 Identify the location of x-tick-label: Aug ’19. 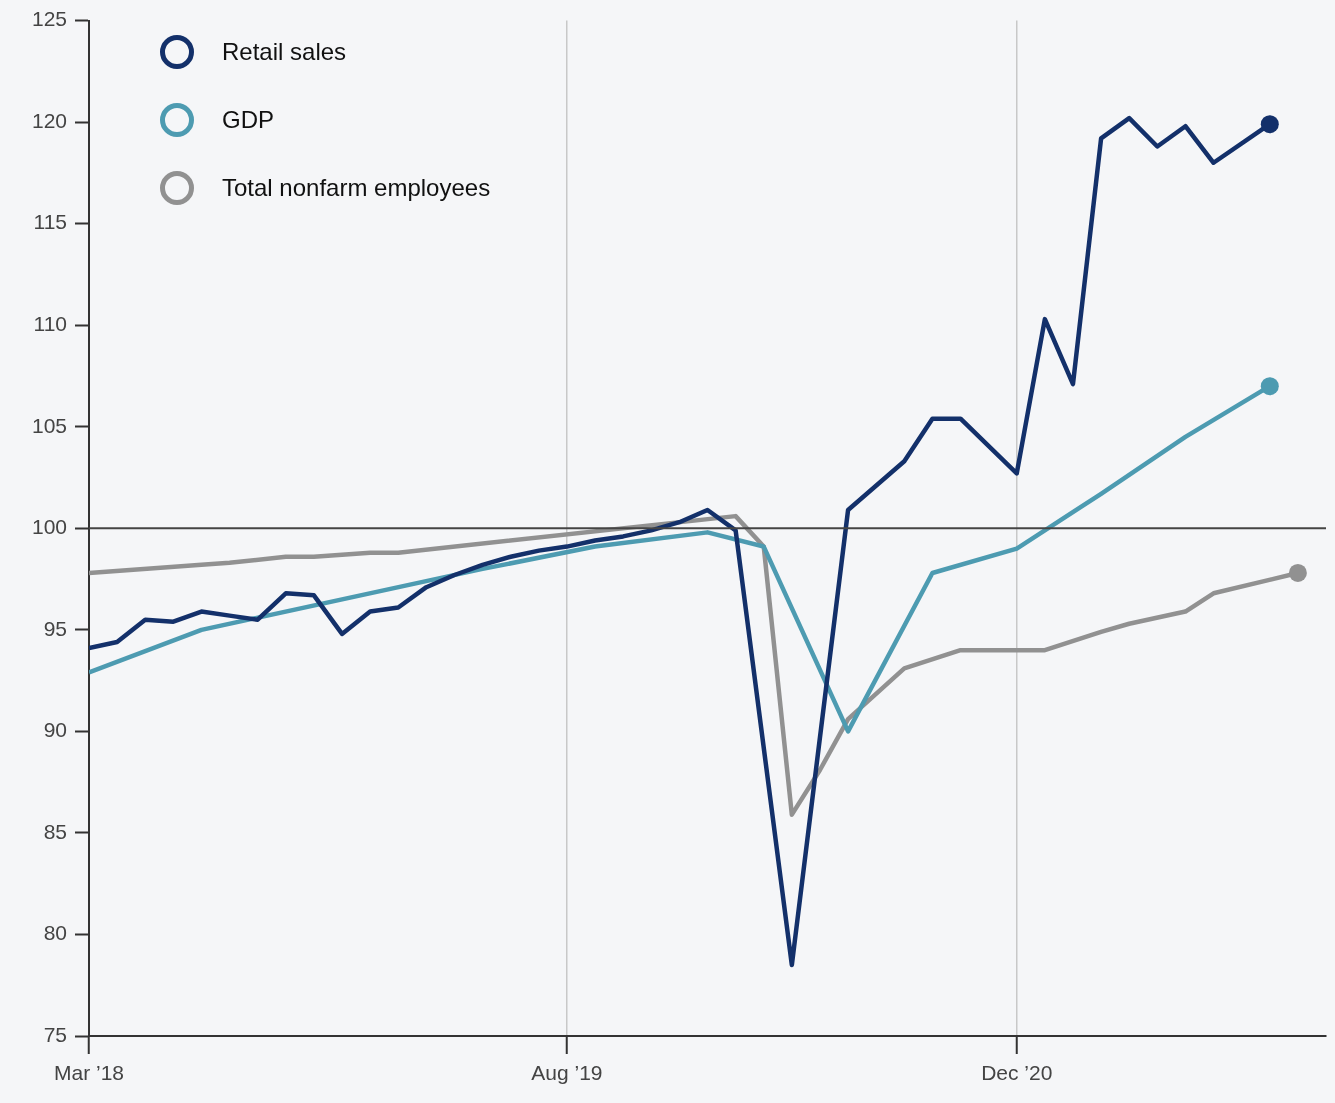
(567, 1073).